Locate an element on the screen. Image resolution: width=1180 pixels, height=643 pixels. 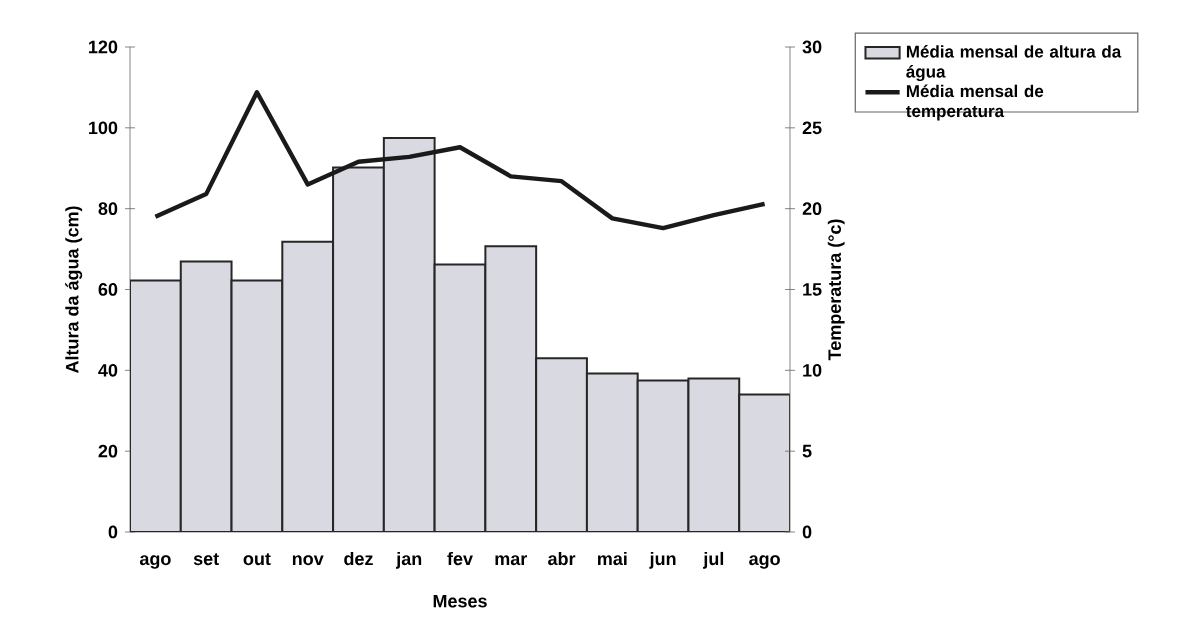
x-axis-title: Meses is located at coordinates (460, 601).